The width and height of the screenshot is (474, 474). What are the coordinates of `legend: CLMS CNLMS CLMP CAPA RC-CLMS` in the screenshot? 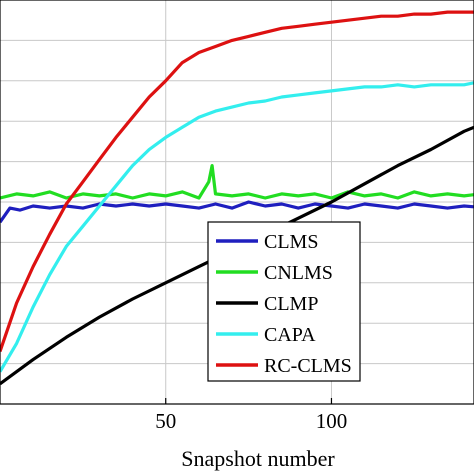 It's located at (284, 301).